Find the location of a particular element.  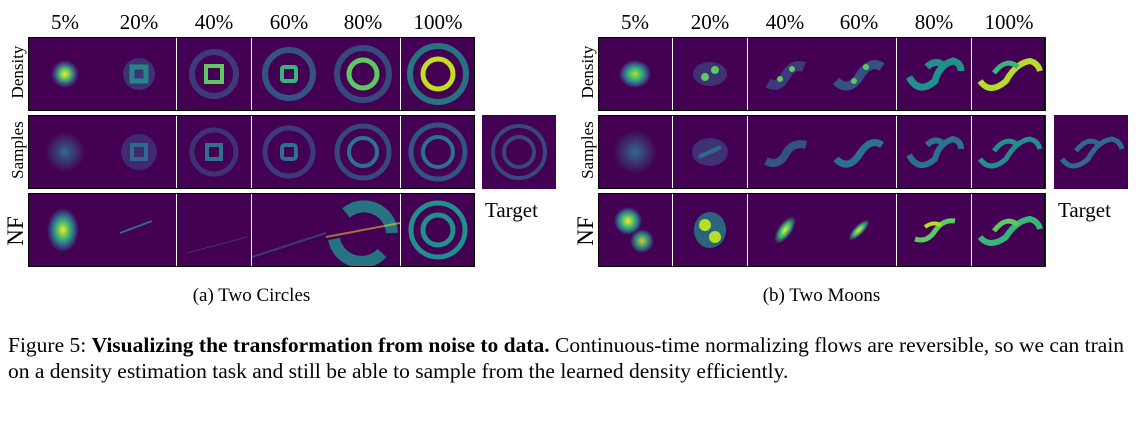

figure-label: Figure 5: is located at coordinates (47, 345).